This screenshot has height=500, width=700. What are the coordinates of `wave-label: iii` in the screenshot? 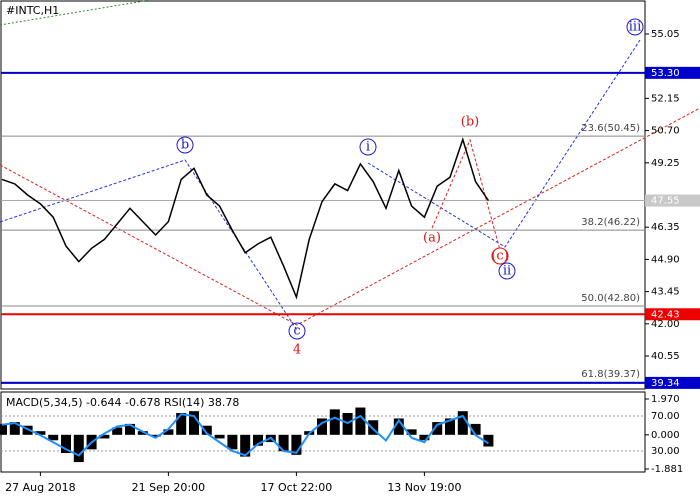 It's located at (635, 27).